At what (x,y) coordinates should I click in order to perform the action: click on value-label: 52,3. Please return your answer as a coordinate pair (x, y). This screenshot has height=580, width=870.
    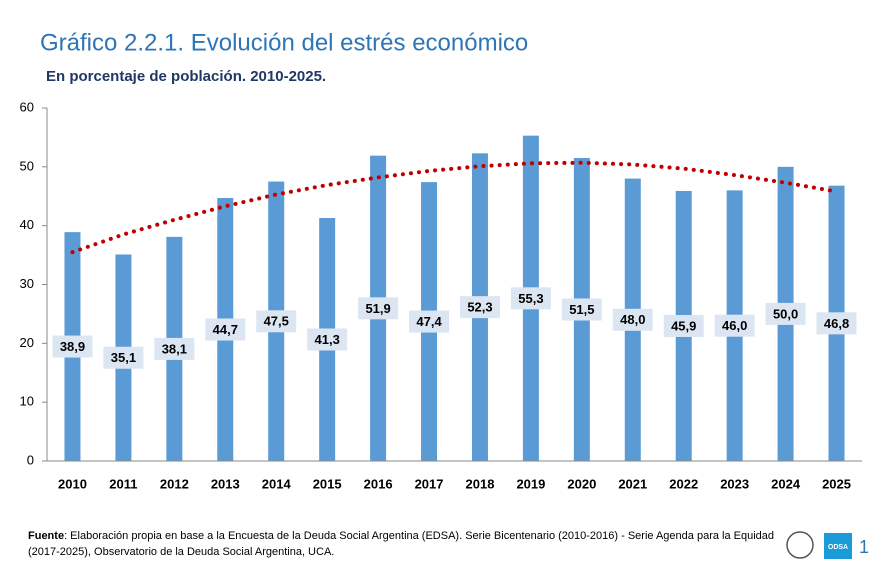
    Looking at the image, I should click on (479, 307).